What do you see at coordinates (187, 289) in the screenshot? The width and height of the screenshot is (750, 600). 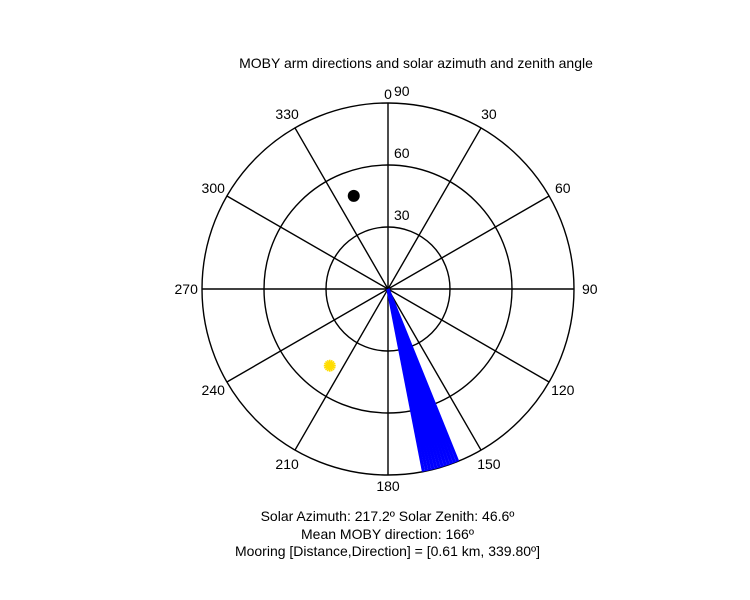 I see `angle-tick-270: 270` at bounding box center [187, 289].